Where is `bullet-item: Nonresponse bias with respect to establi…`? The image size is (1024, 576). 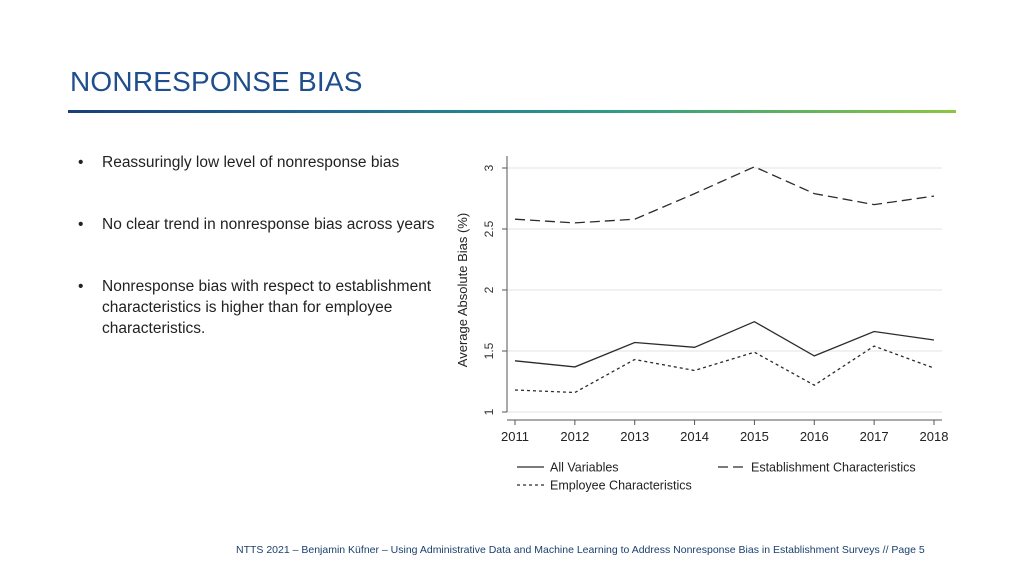
bullet-item: Nonresponse bias with respect to establi… is located at coordinates (258, 307).